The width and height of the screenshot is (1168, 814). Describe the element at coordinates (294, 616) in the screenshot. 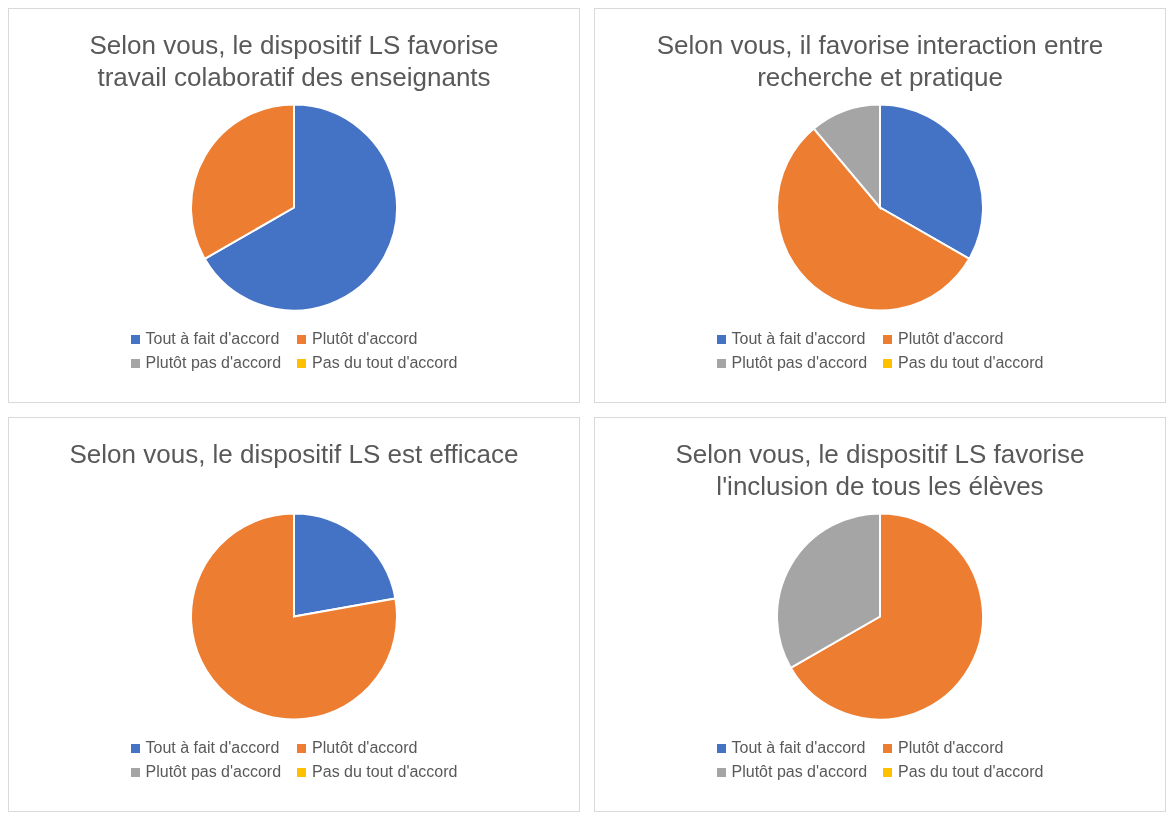

I see `pie-slice` at that location.